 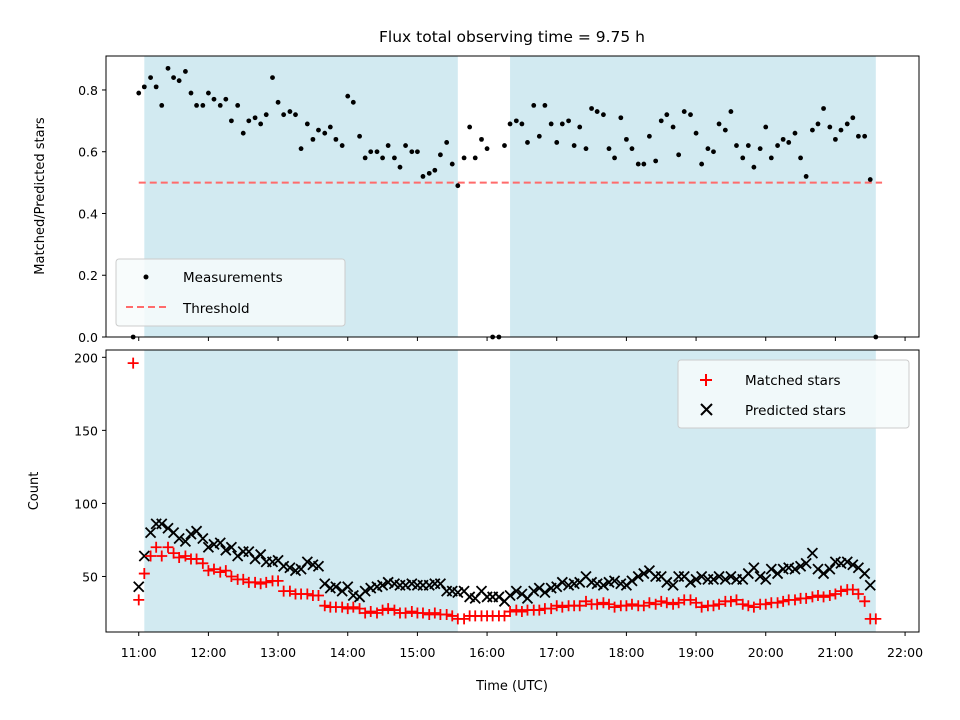 I want to click on legend-matched-marker, so click(x=706, y=380).